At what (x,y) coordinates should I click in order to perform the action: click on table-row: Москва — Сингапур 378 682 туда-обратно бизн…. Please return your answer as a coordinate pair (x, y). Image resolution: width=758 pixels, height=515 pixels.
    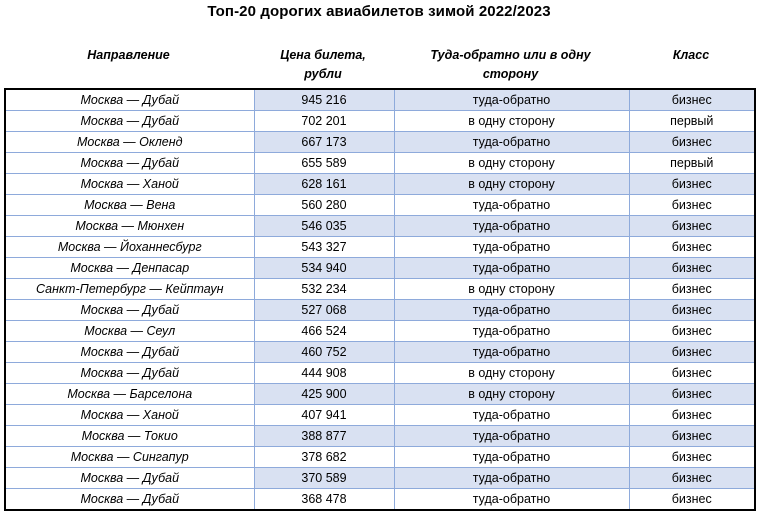
    Looking at the image, I should click on (380, 457).